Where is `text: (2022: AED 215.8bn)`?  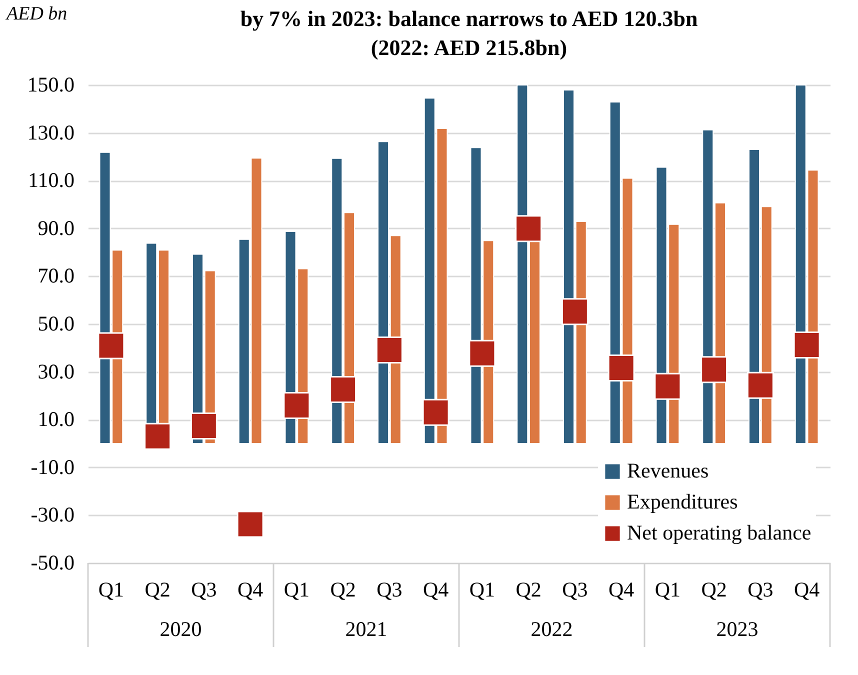
text: (2022: AED 215.8bn) is located at coordinates (469, 47).